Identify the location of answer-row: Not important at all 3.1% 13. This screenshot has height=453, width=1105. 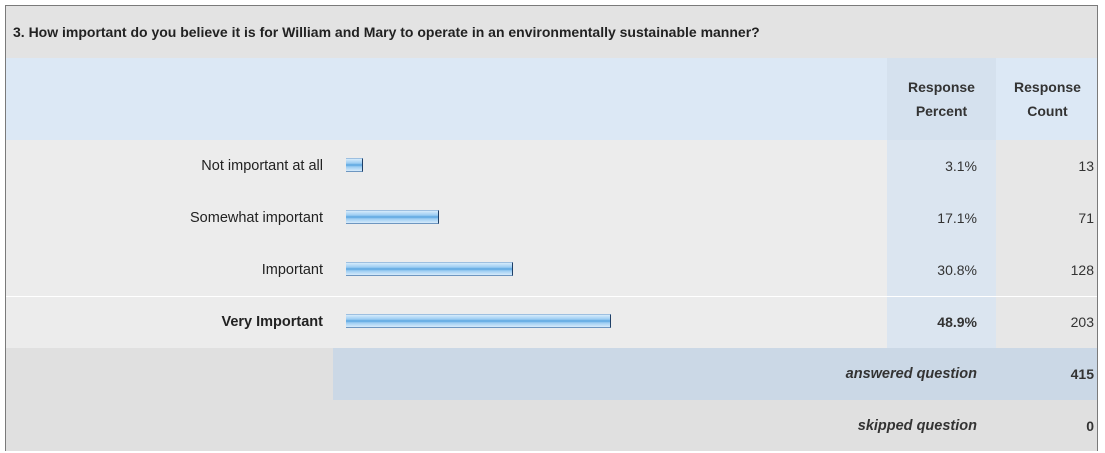
(551, 166).